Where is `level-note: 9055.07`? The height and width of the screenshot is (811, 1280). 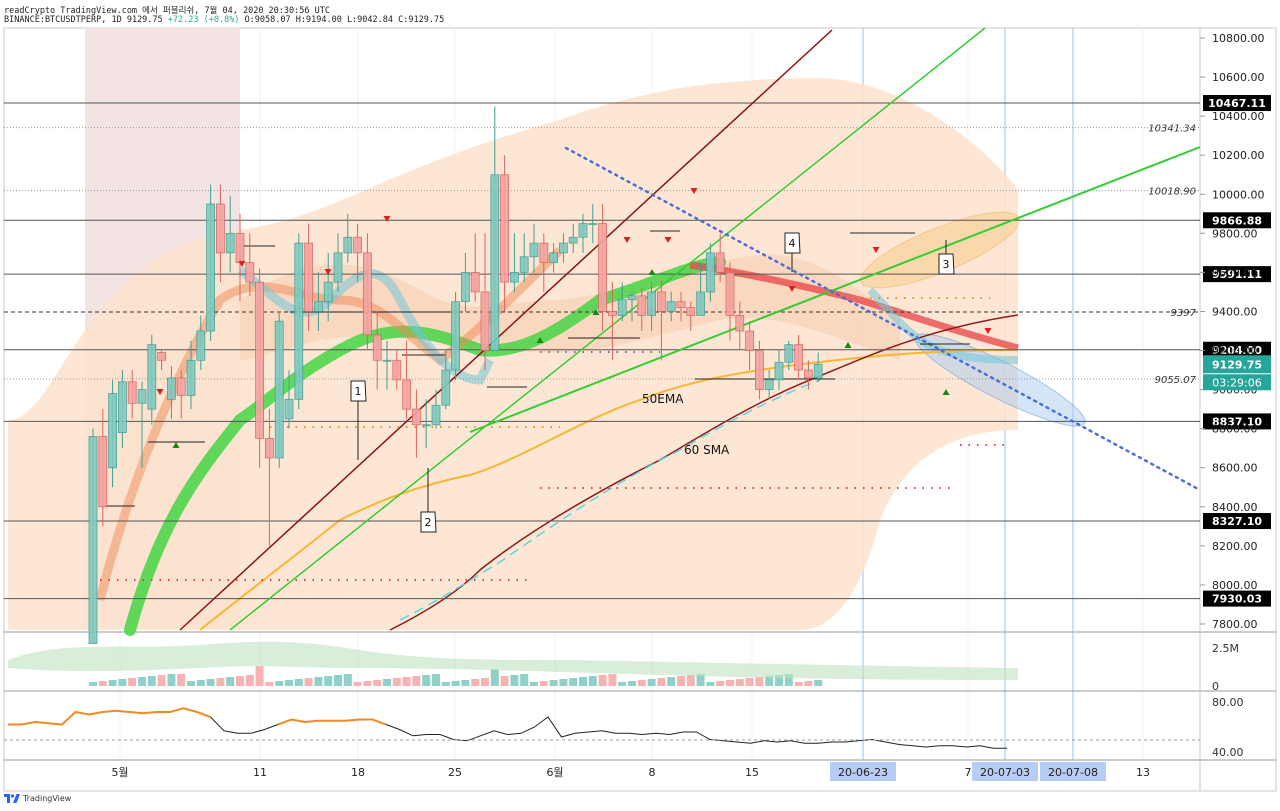 level-note: 9055.07 is located at coordinates (1176, 380).